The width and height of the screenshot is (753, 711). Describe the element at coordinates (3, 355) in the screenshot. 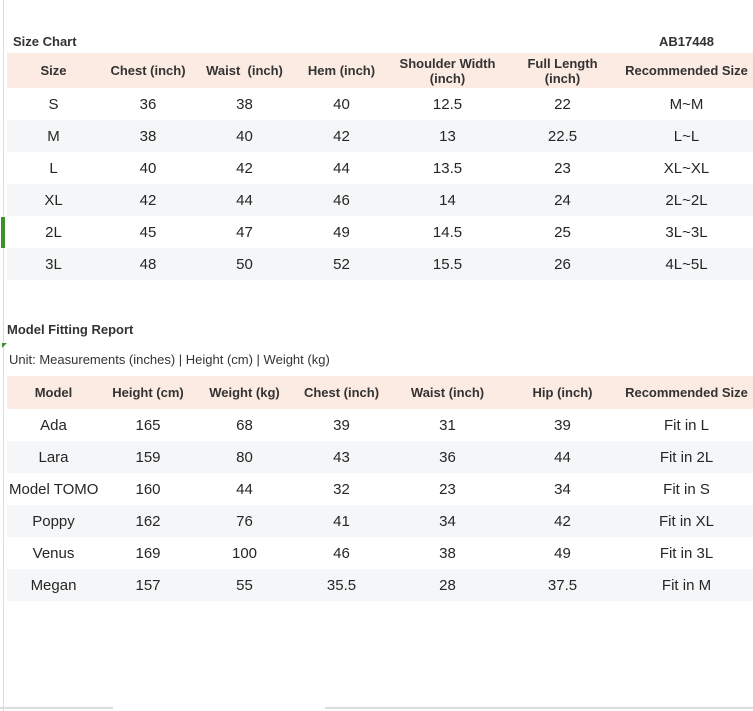

I see `left-edge-divider` at that location.